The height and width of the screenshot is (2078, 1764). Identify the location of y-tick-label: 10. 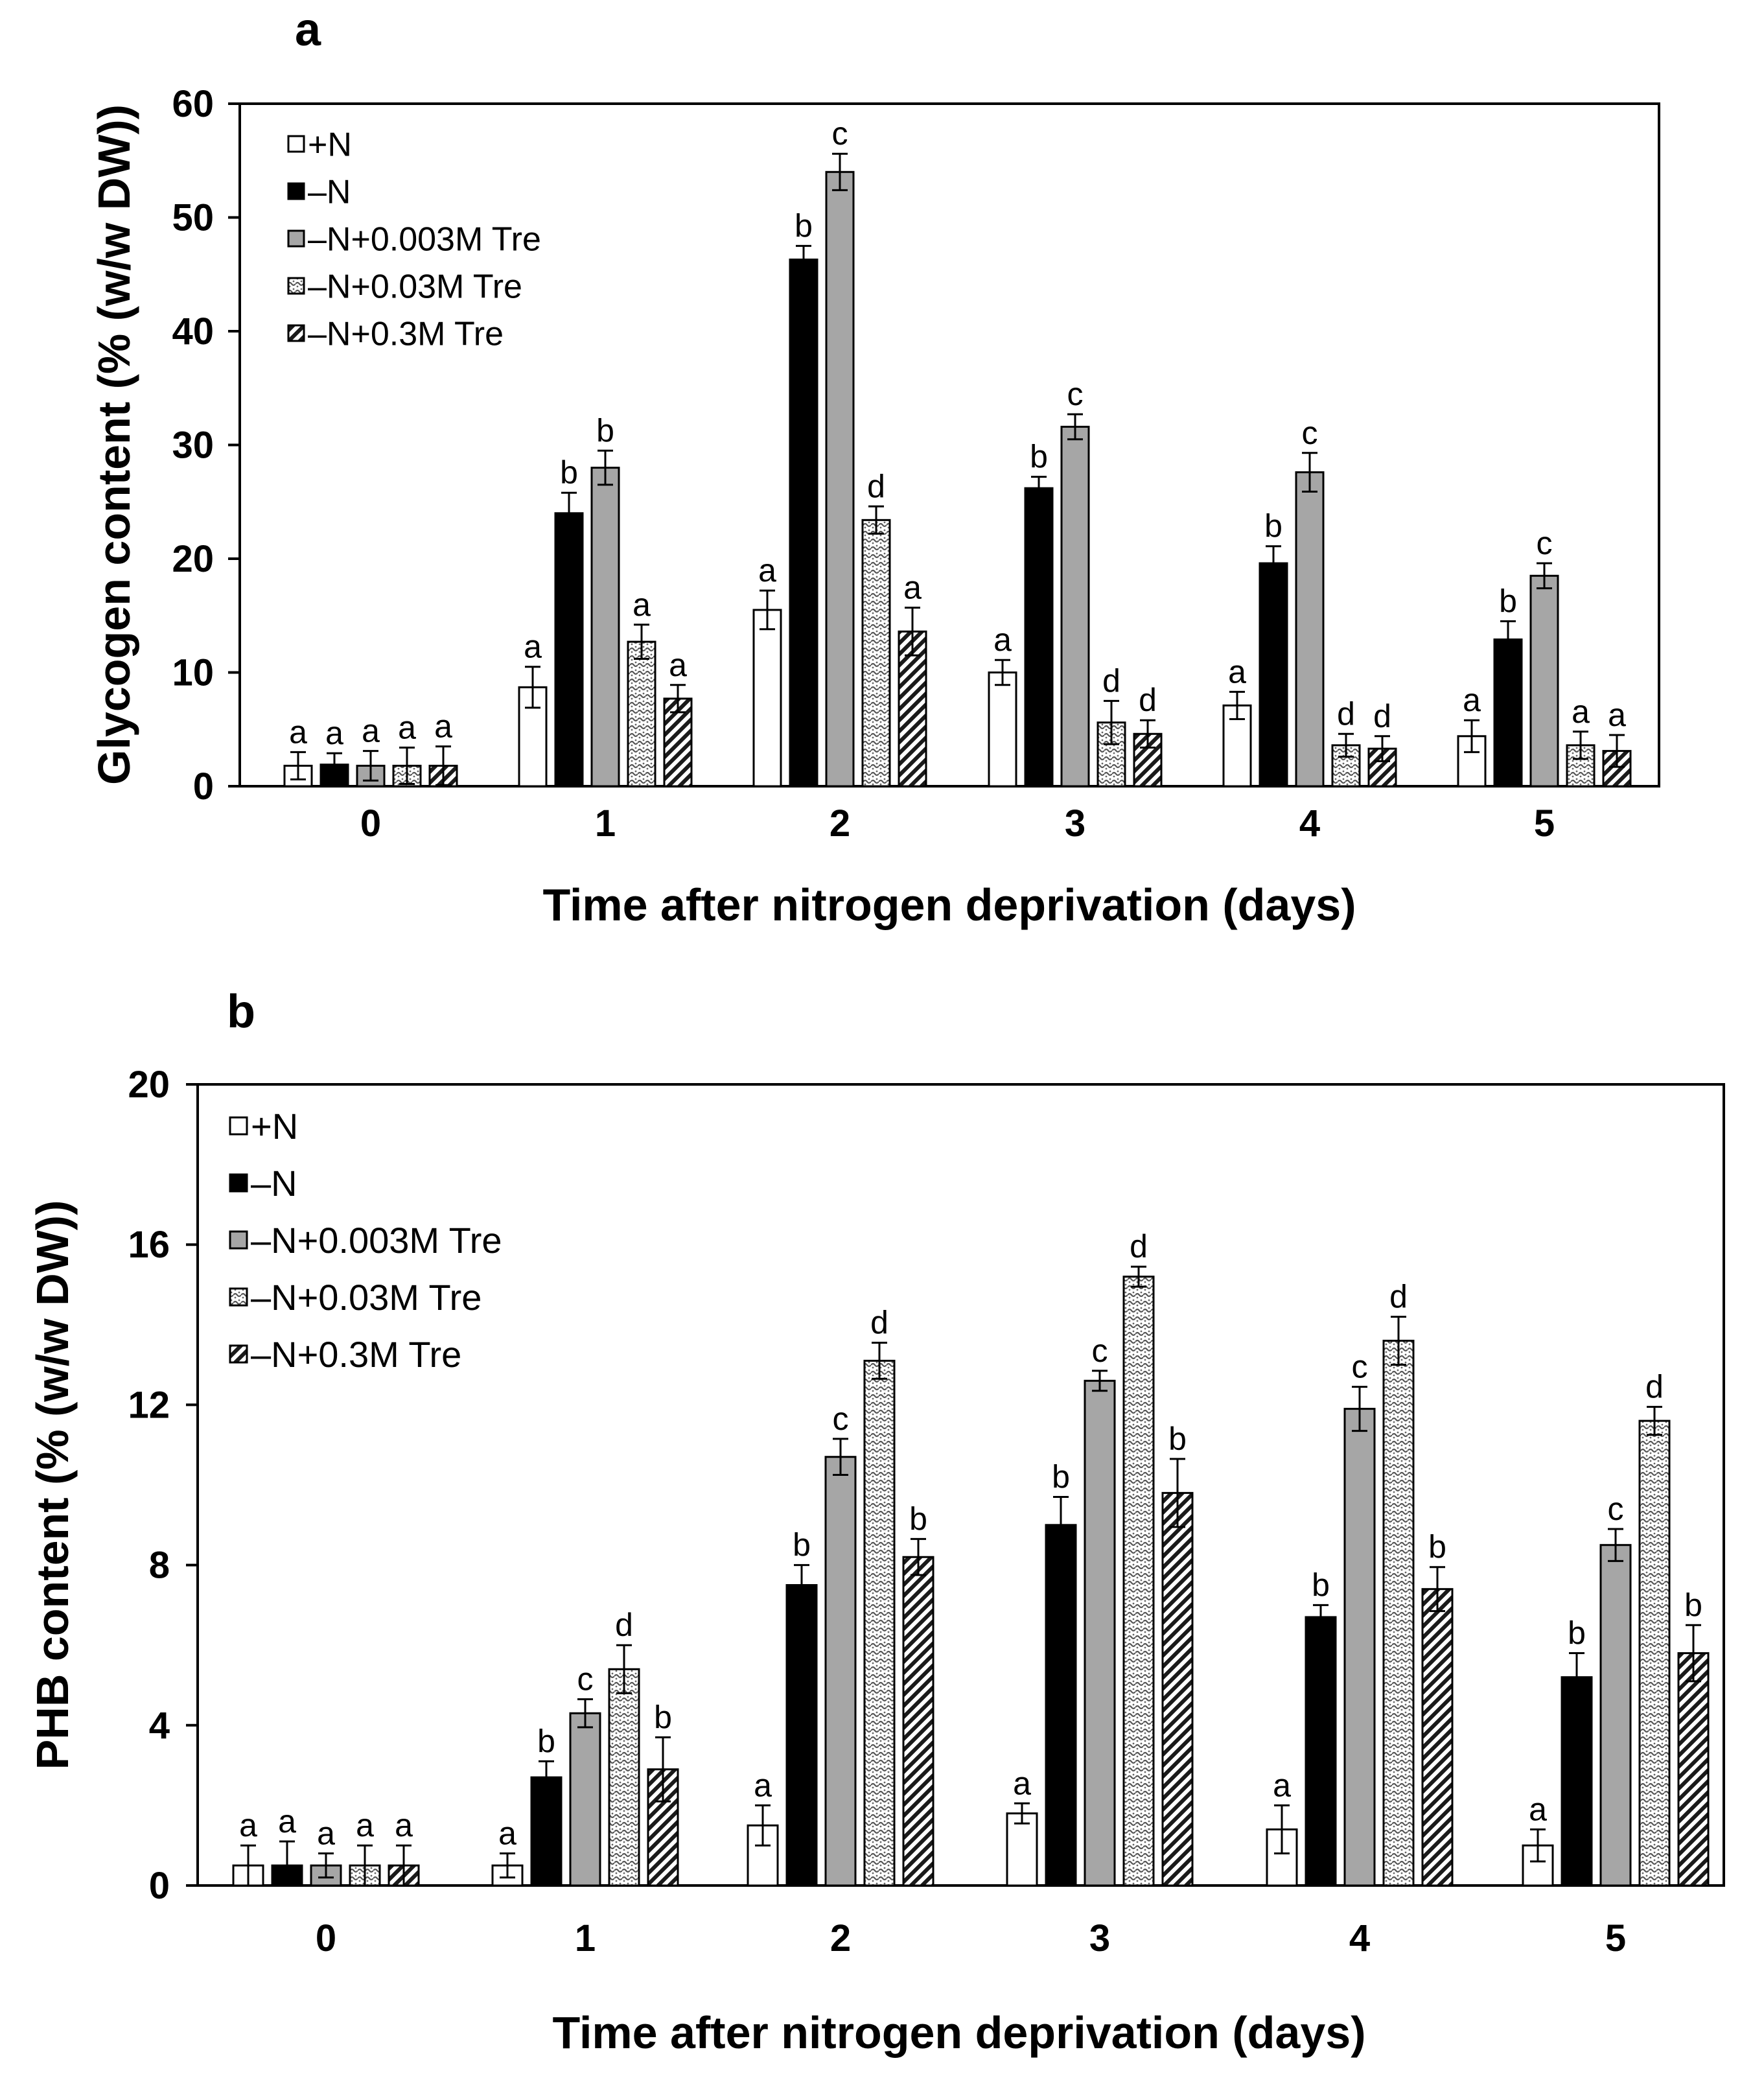
(193, 673).